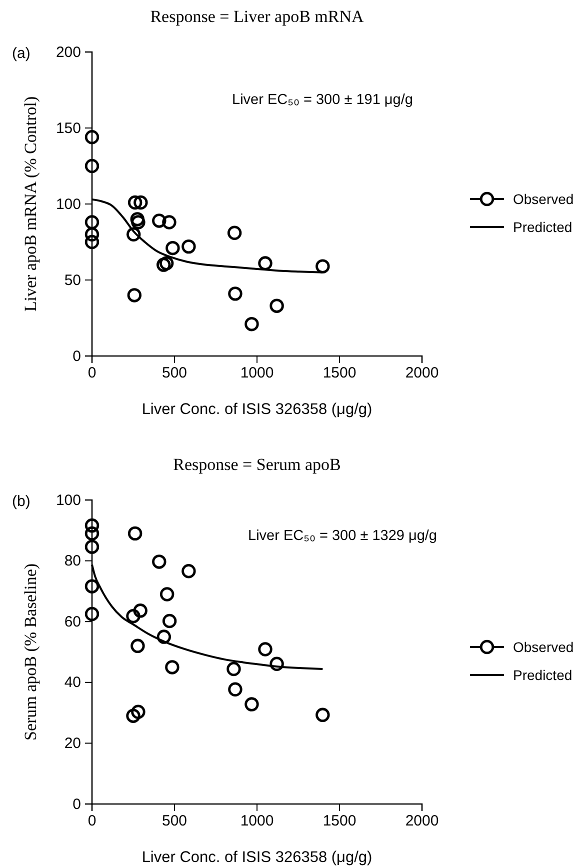 The height and width of the screenshot is (868, 587). I want to click on y-axis-title: Liver apoB mRNA (% Control), so click(30, 204).